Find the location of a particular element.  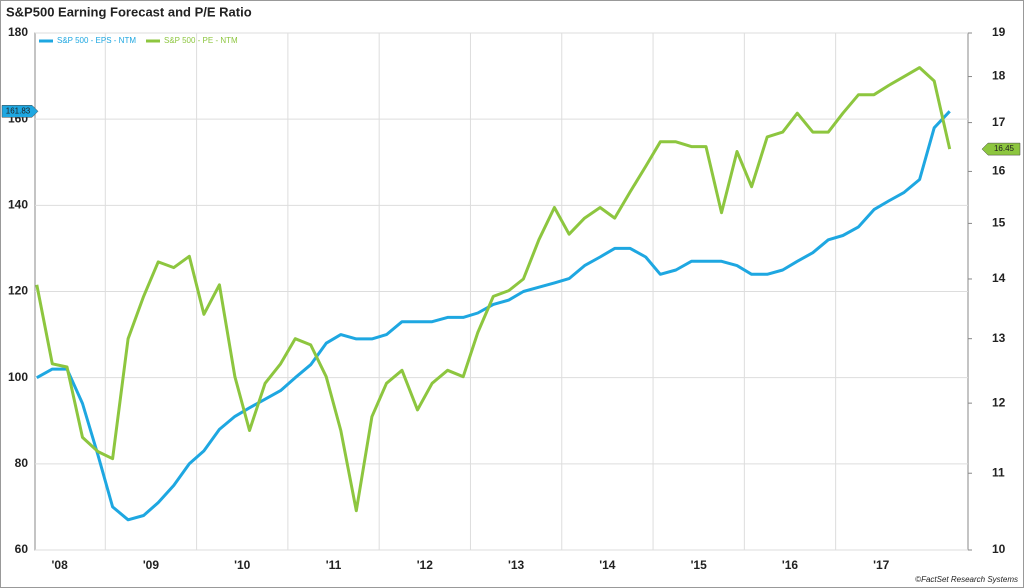

source: ©FactSet Research Systems is located at coordinates (966, 579).